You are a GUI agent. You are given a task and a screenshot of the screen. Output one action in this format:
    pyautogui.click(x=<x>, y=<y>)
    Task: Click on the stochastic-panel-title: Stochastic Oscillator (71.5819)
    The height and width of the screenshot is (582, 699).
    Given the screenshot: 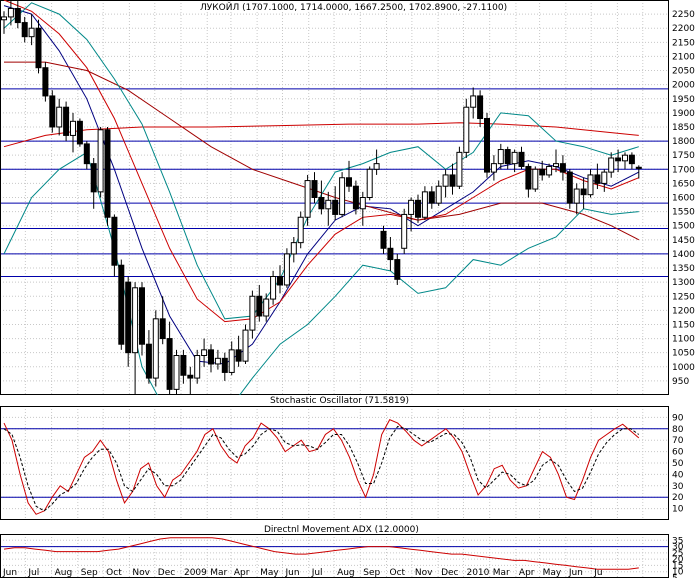 What is the action you would take?
    pyautogui.click(x=339, y=401)
    